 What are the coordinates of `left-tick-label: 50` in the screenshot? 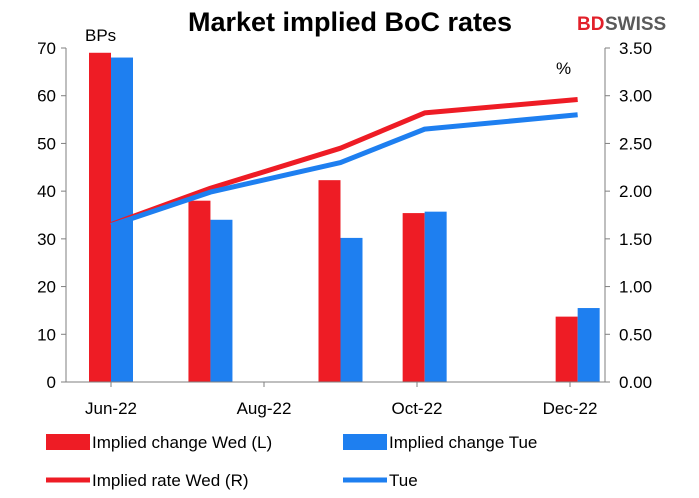 It's located at (46, 143).